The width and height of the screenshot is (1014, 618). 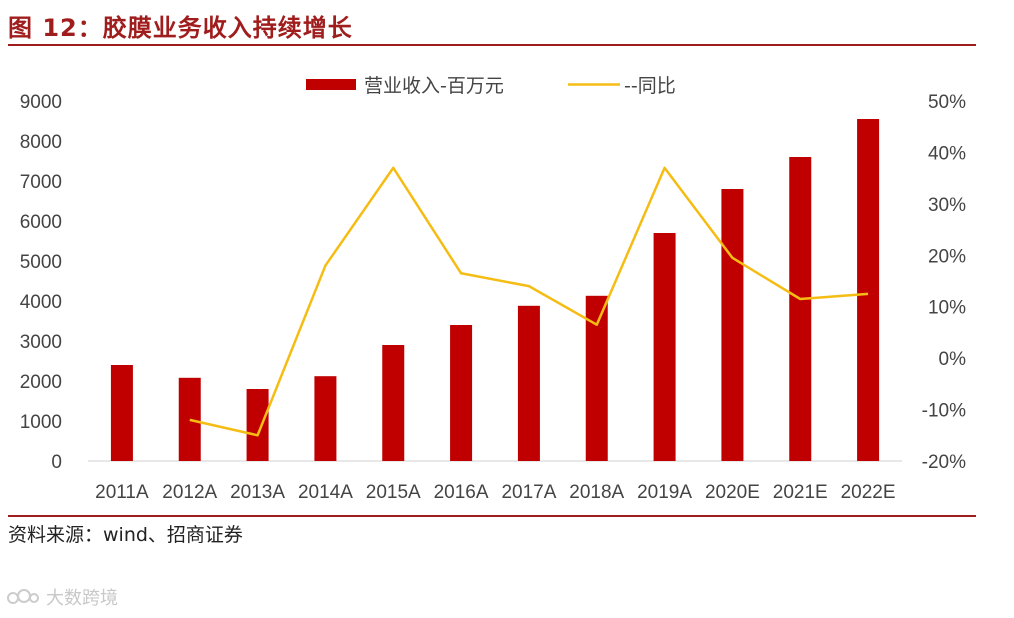 What do you see at coordinates (41, 282) in the screenshot?
I see `left-axis: 0 1000 2000 3000 4000 5000 6000 7000 8000 9000` at bounding box center [41, 282].